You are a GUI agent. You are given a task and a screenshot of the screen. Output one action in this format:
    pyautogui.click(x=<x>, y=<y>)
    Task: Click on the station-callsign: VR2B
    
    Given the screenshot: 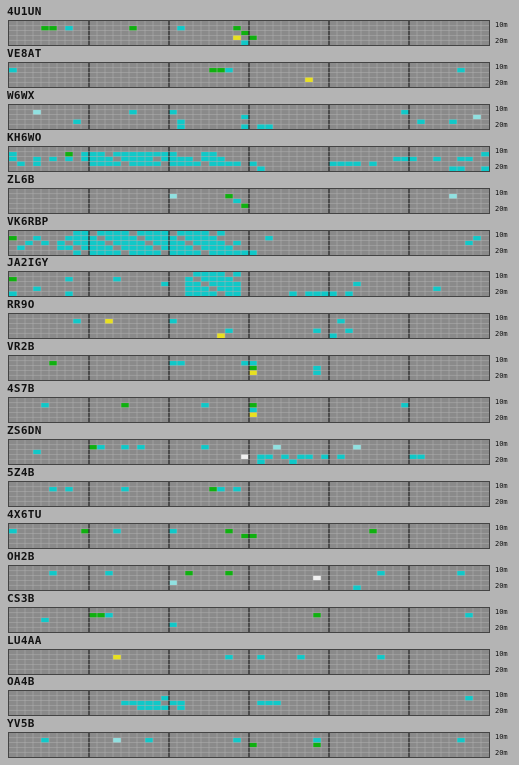 What is the action you would take?
    pyautogui.click(x=21, y=347)
    